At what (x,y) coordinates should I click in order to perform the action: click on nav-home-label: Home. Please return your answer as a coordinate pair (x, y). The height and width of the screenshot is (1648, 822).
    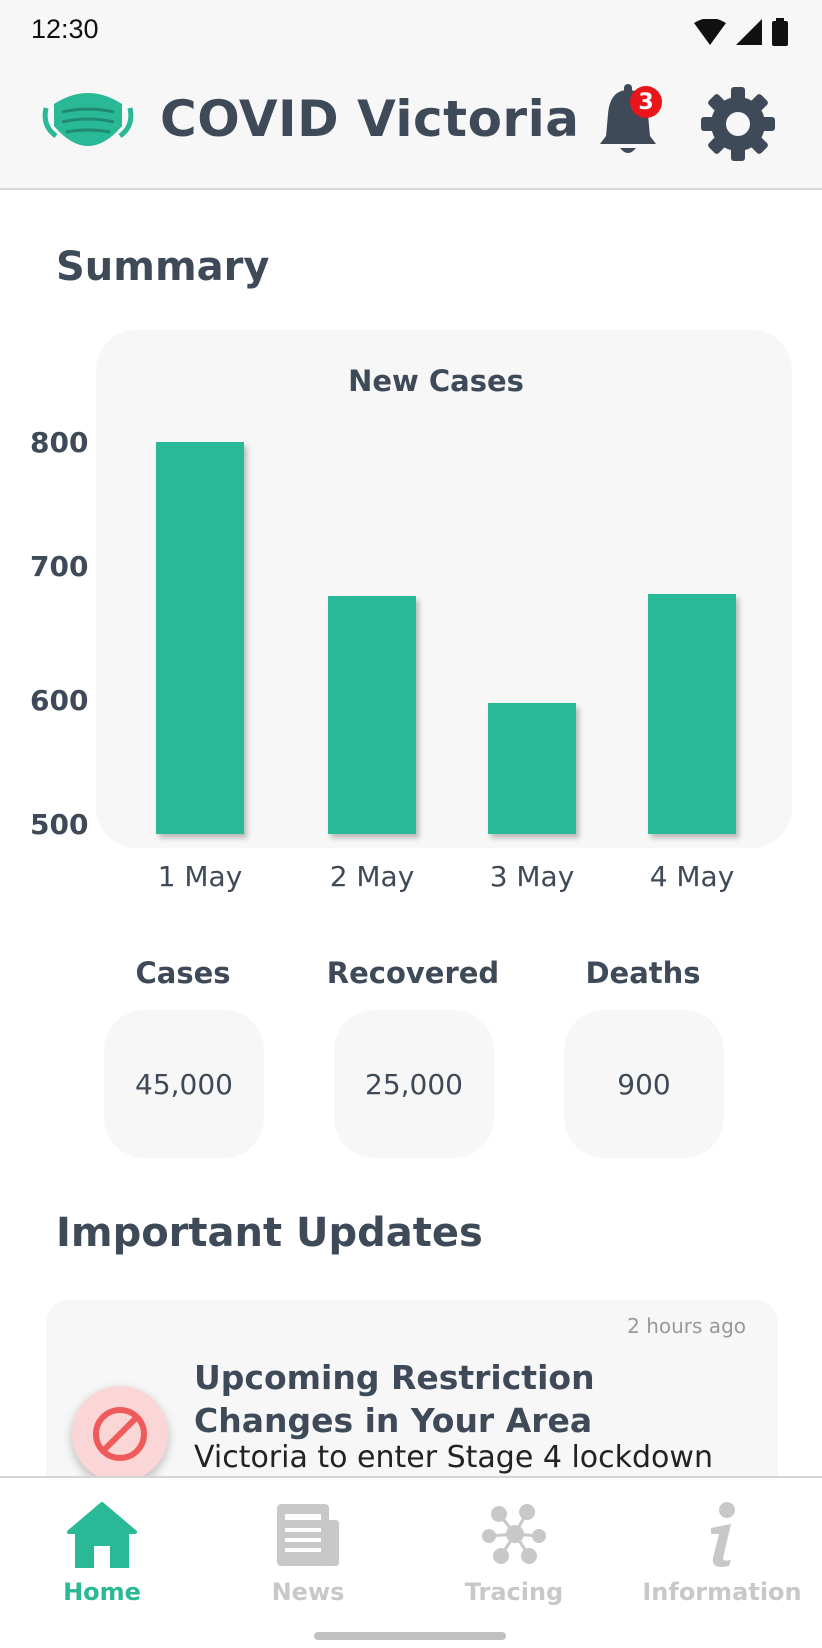
    Looking at the image, I should click on (102, 1592).